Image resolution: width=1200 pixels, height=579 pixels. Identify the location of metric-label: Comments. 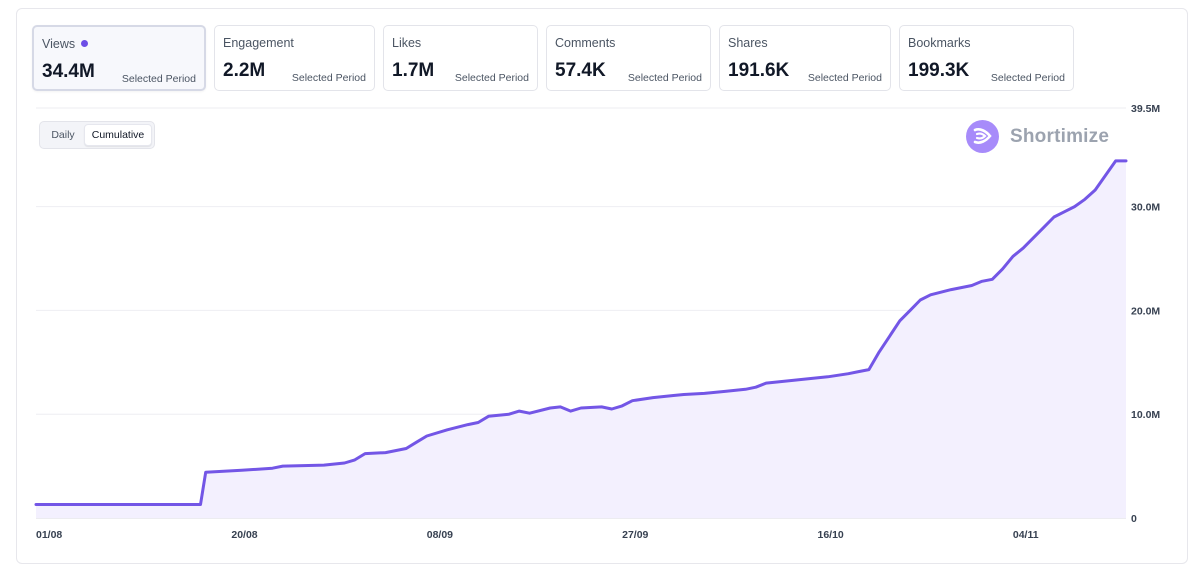
(585, 43).